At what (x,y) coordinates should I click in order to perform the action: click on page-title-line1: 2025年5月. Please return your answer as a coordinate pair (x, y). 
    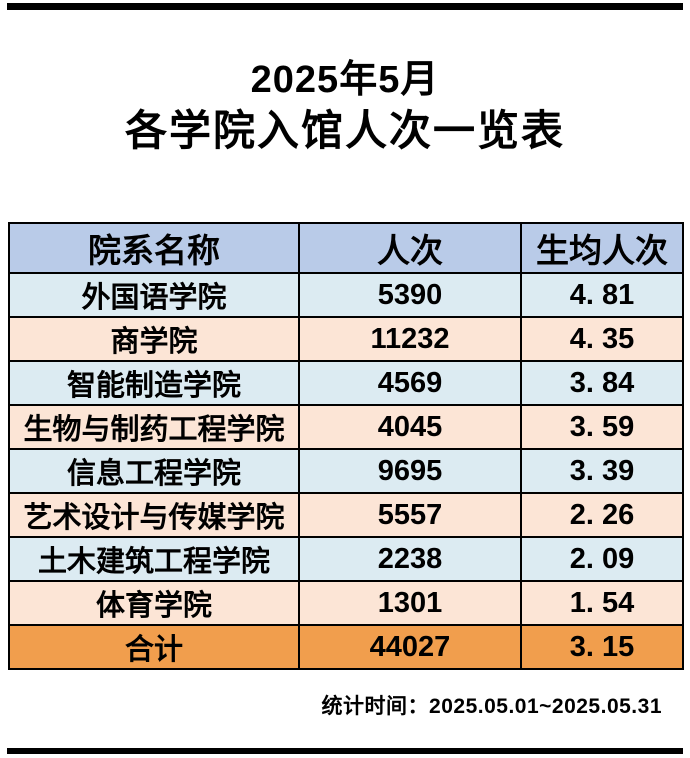
    Looking at the image, I should click on (345, 80).